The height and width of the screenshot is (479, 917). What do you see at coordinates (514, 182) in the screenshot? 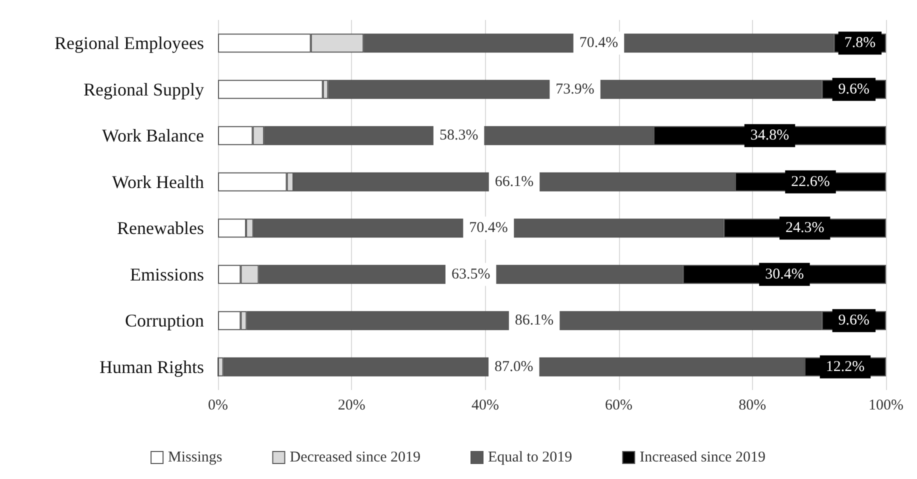
I see `data-label: 66.1%` at bounding box center [514, 182].